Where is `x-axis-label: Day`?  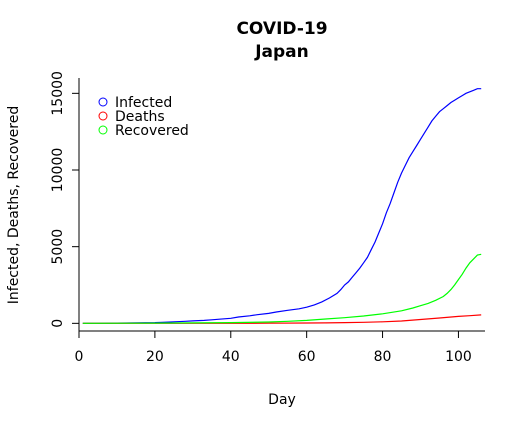 x-axis-label: Day is located at coordinates (282, 400).